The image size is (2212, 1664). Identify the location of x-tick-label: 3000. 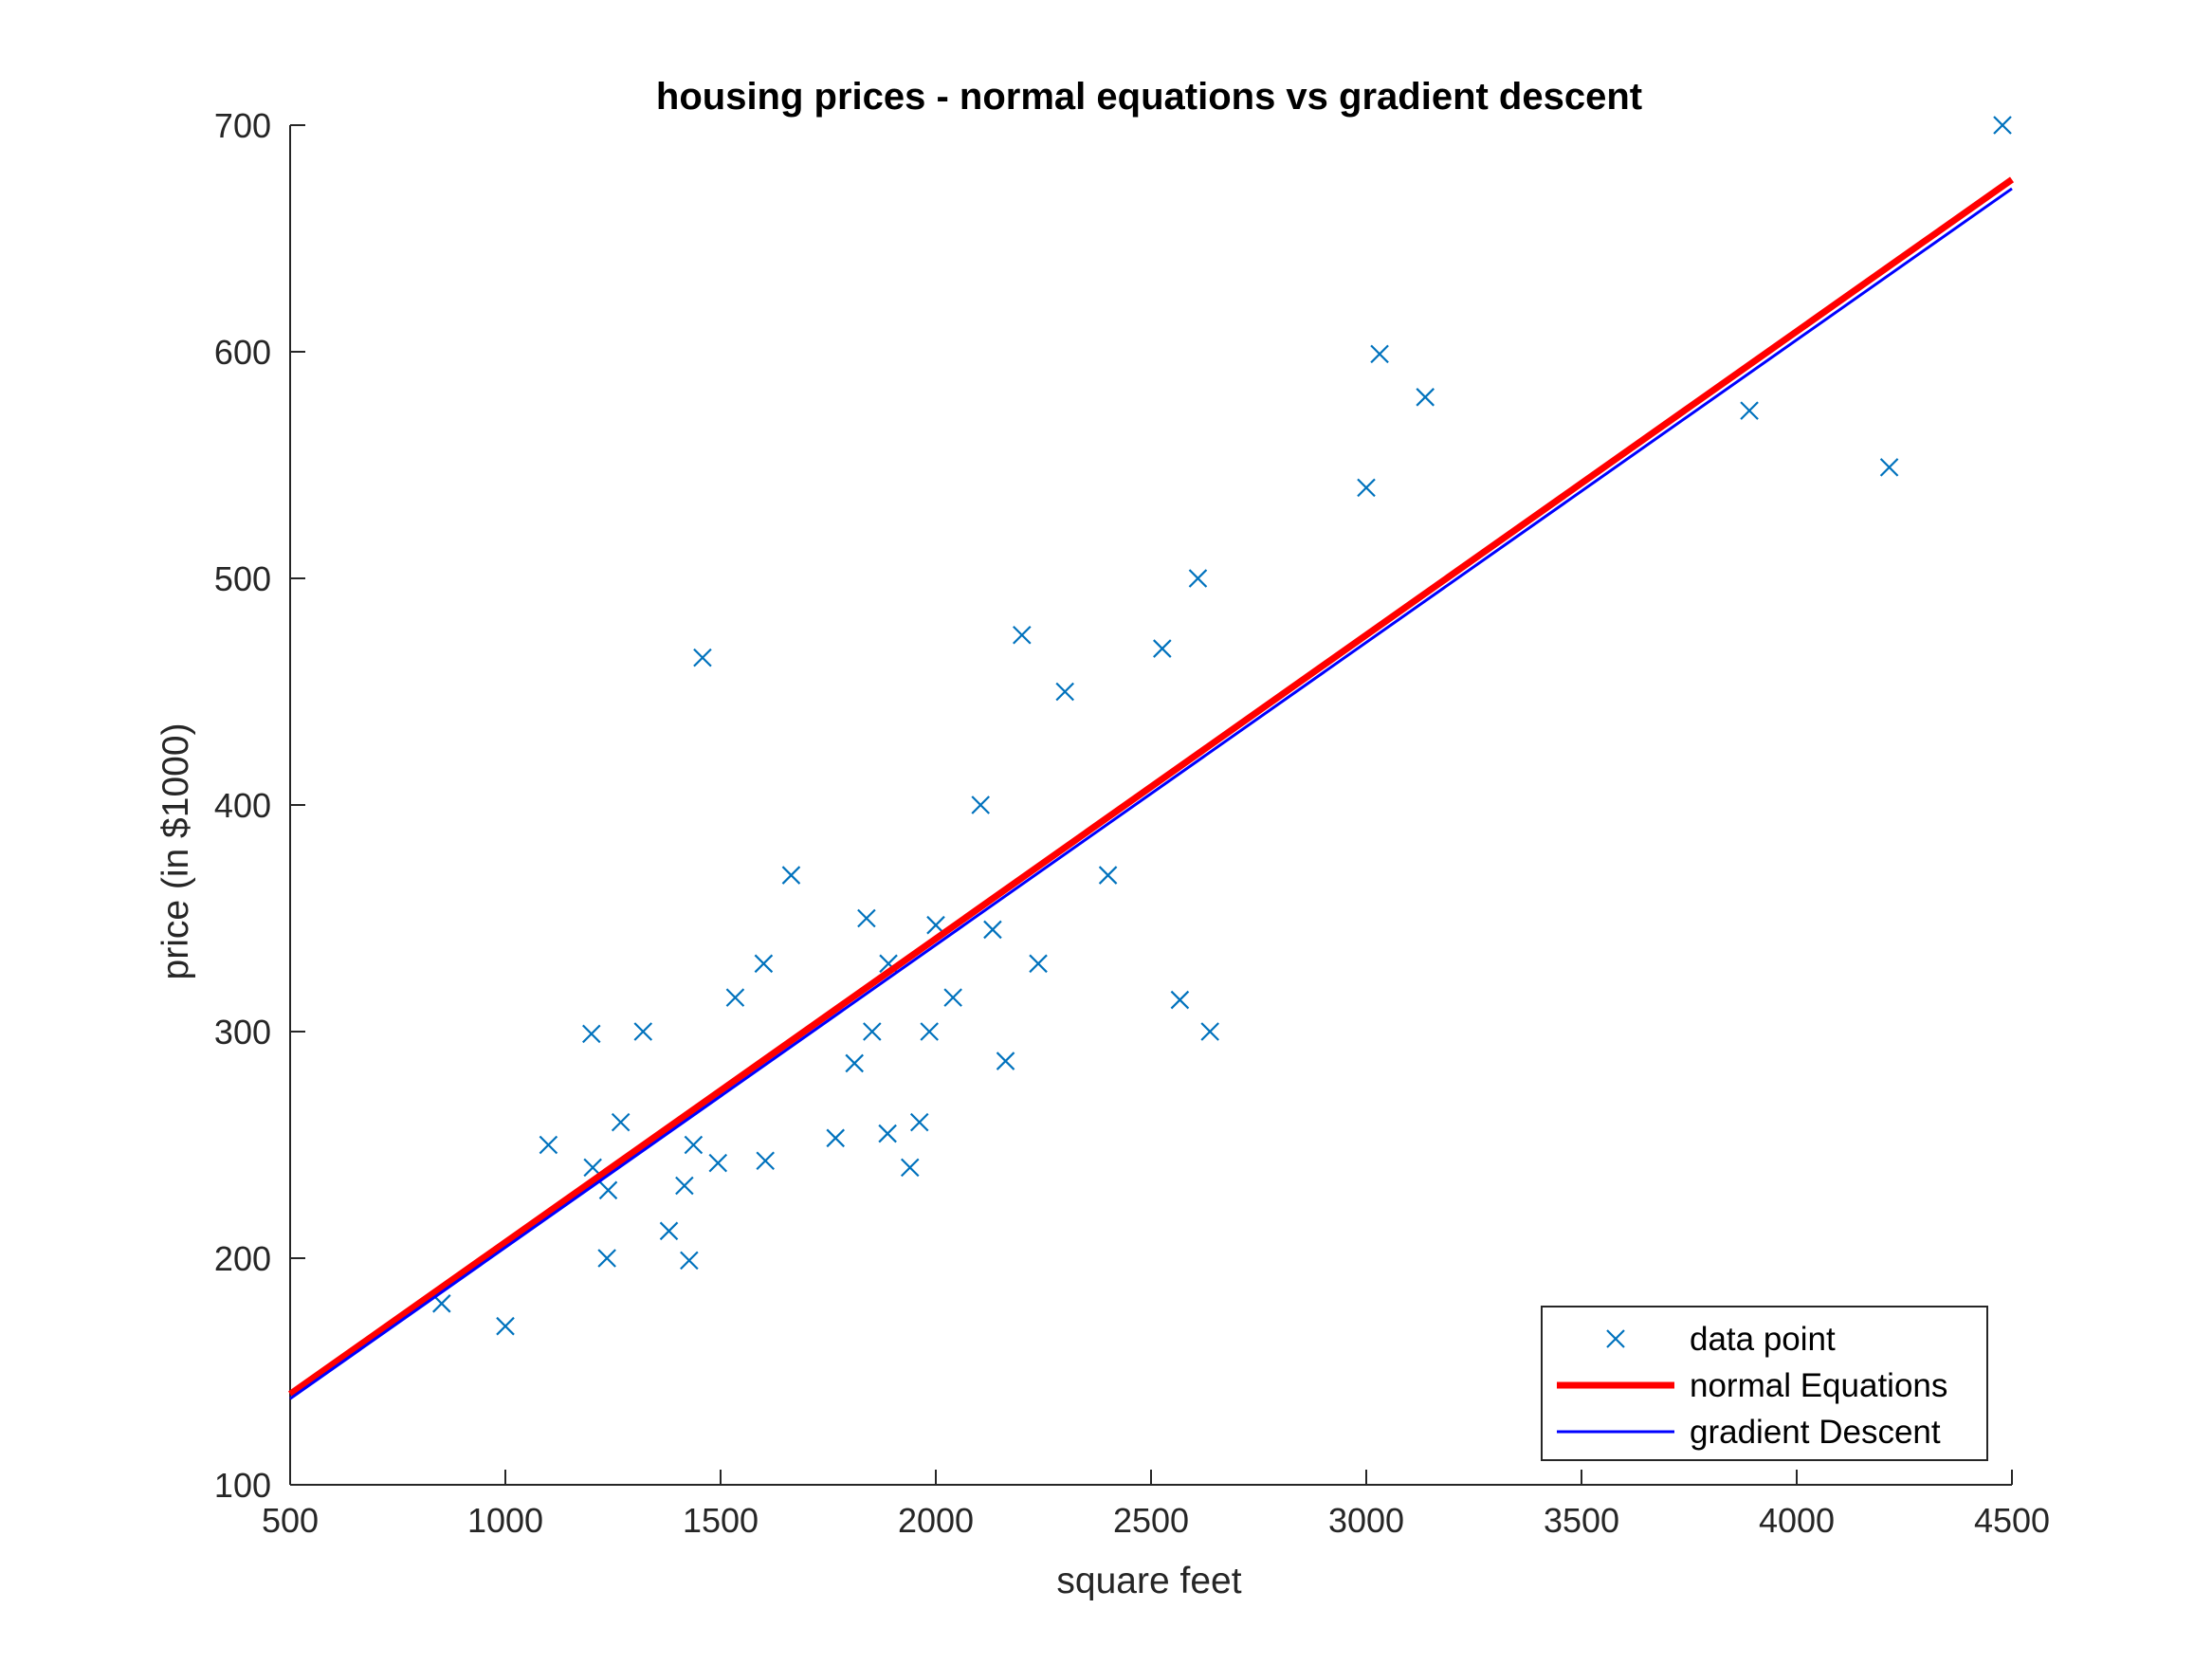
(1366, 1520).